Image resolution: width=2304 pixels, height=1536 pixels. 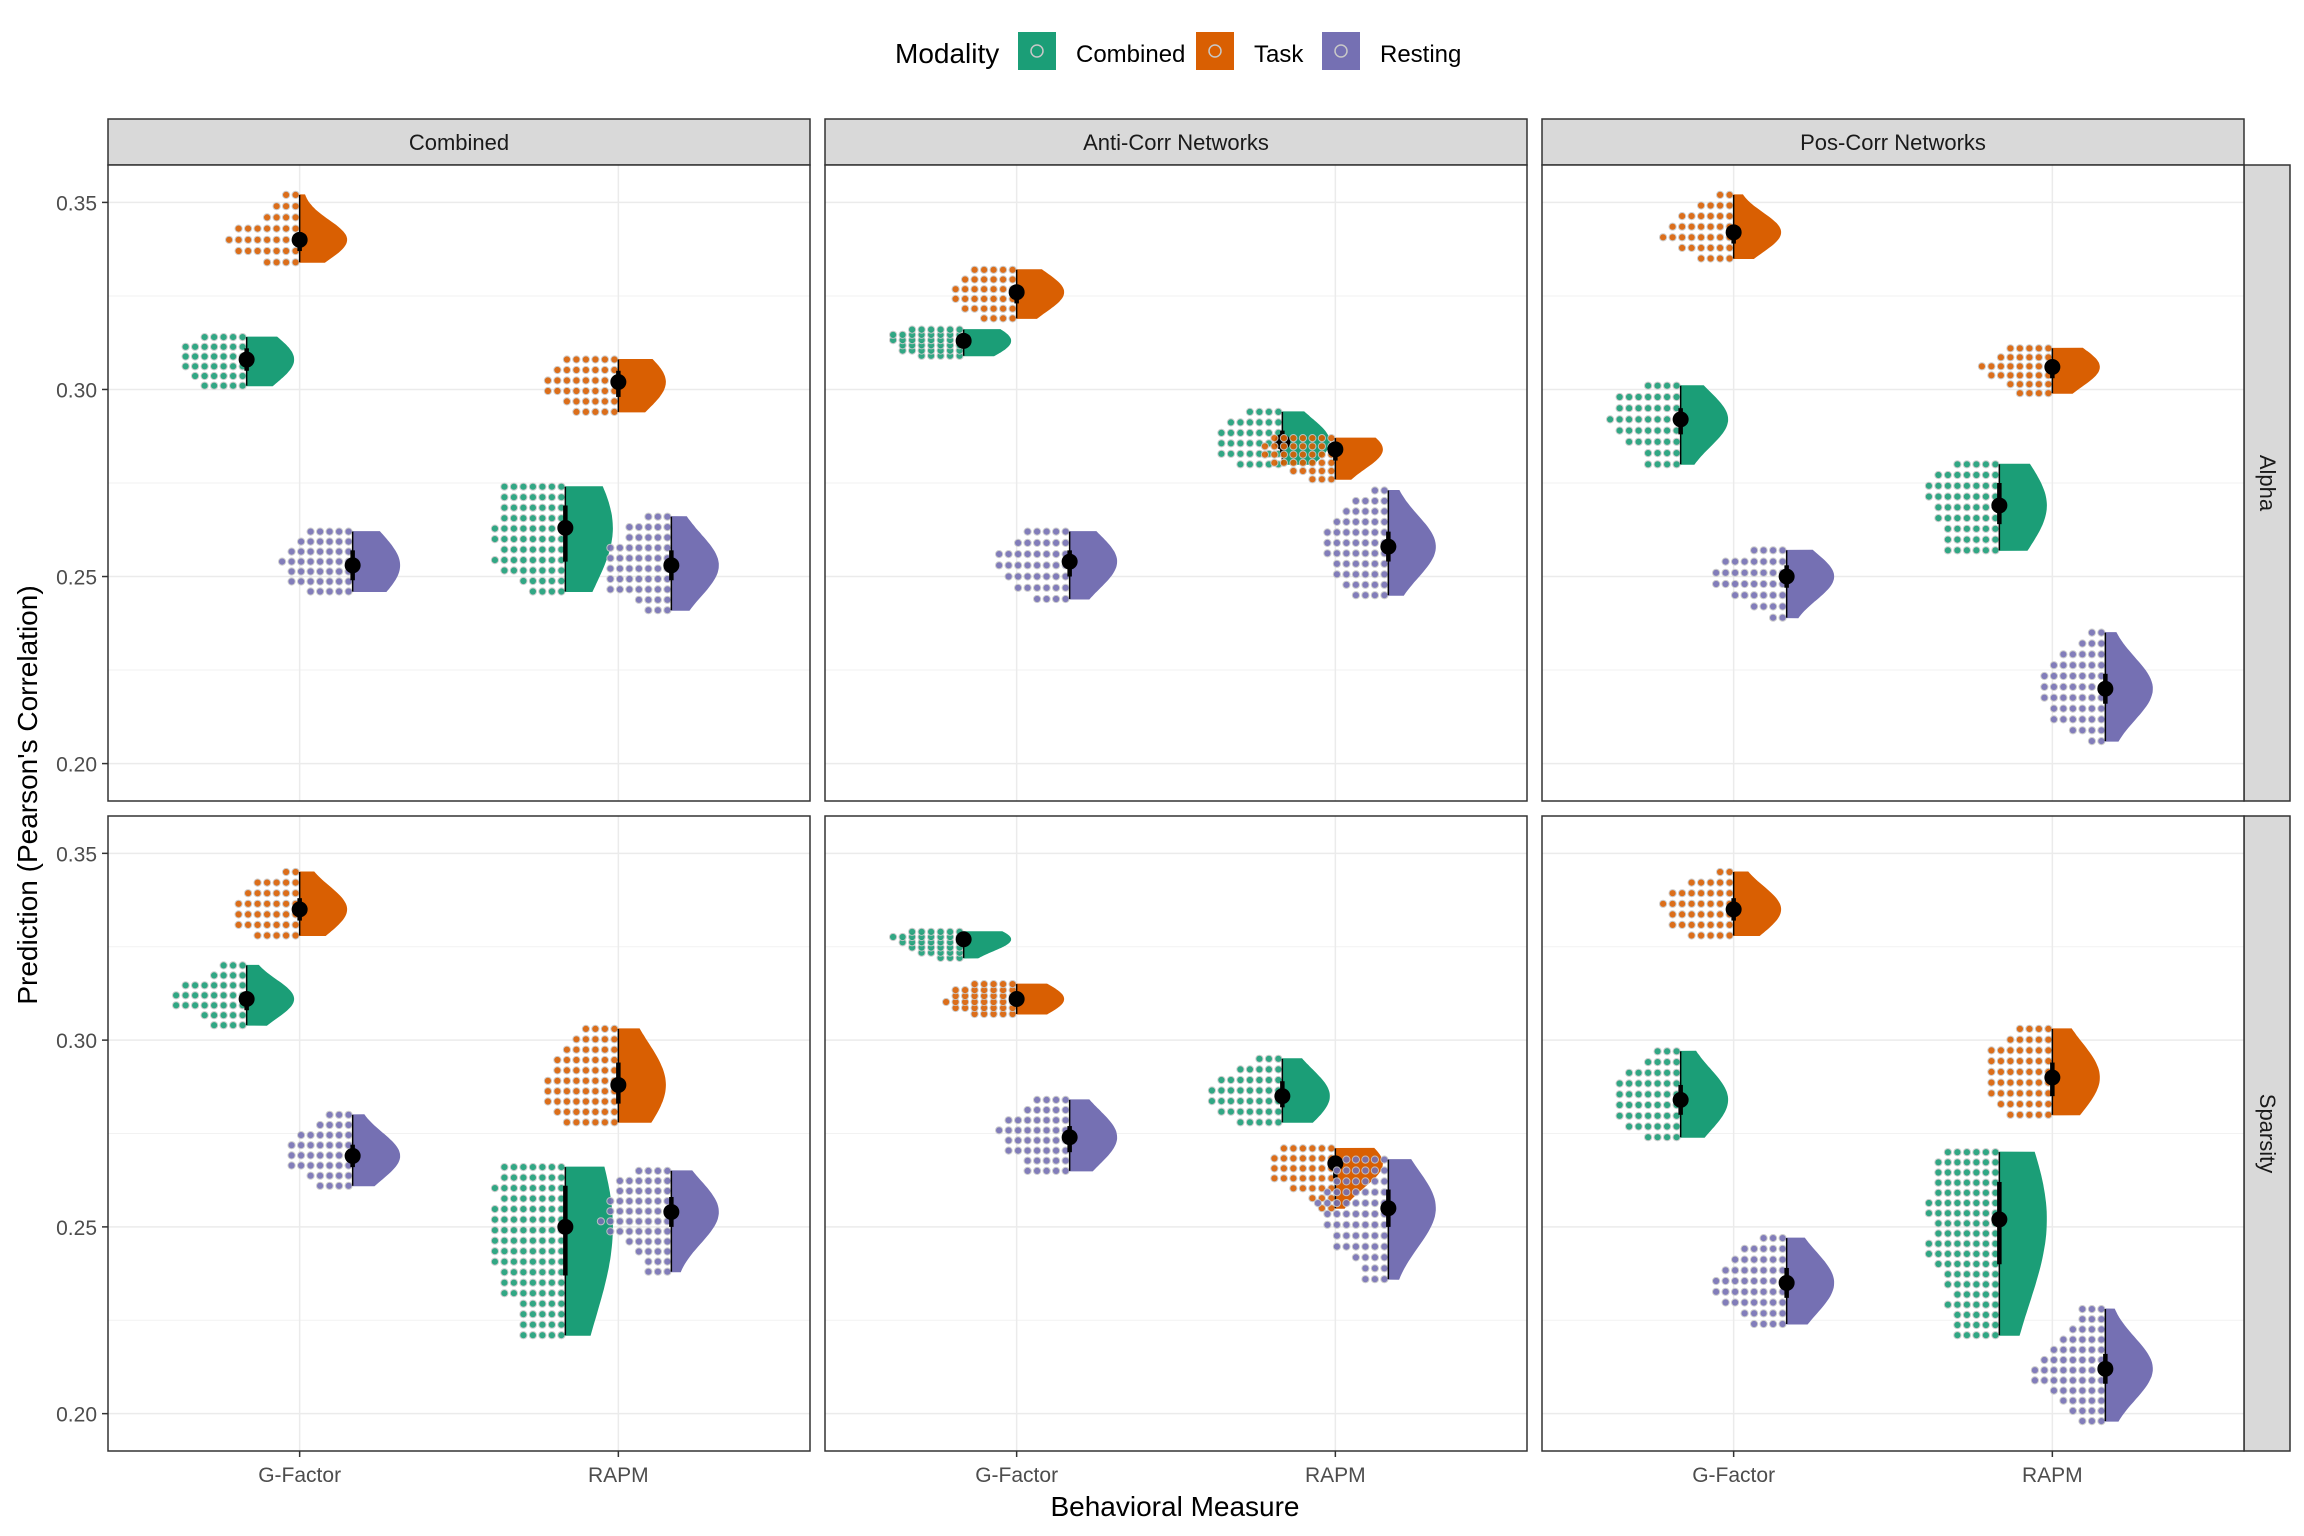 What do you see at coordinates (1985, 507) in the screenshot?
I see `cloud-rapm-combined` at bounding box center [1985, 507].